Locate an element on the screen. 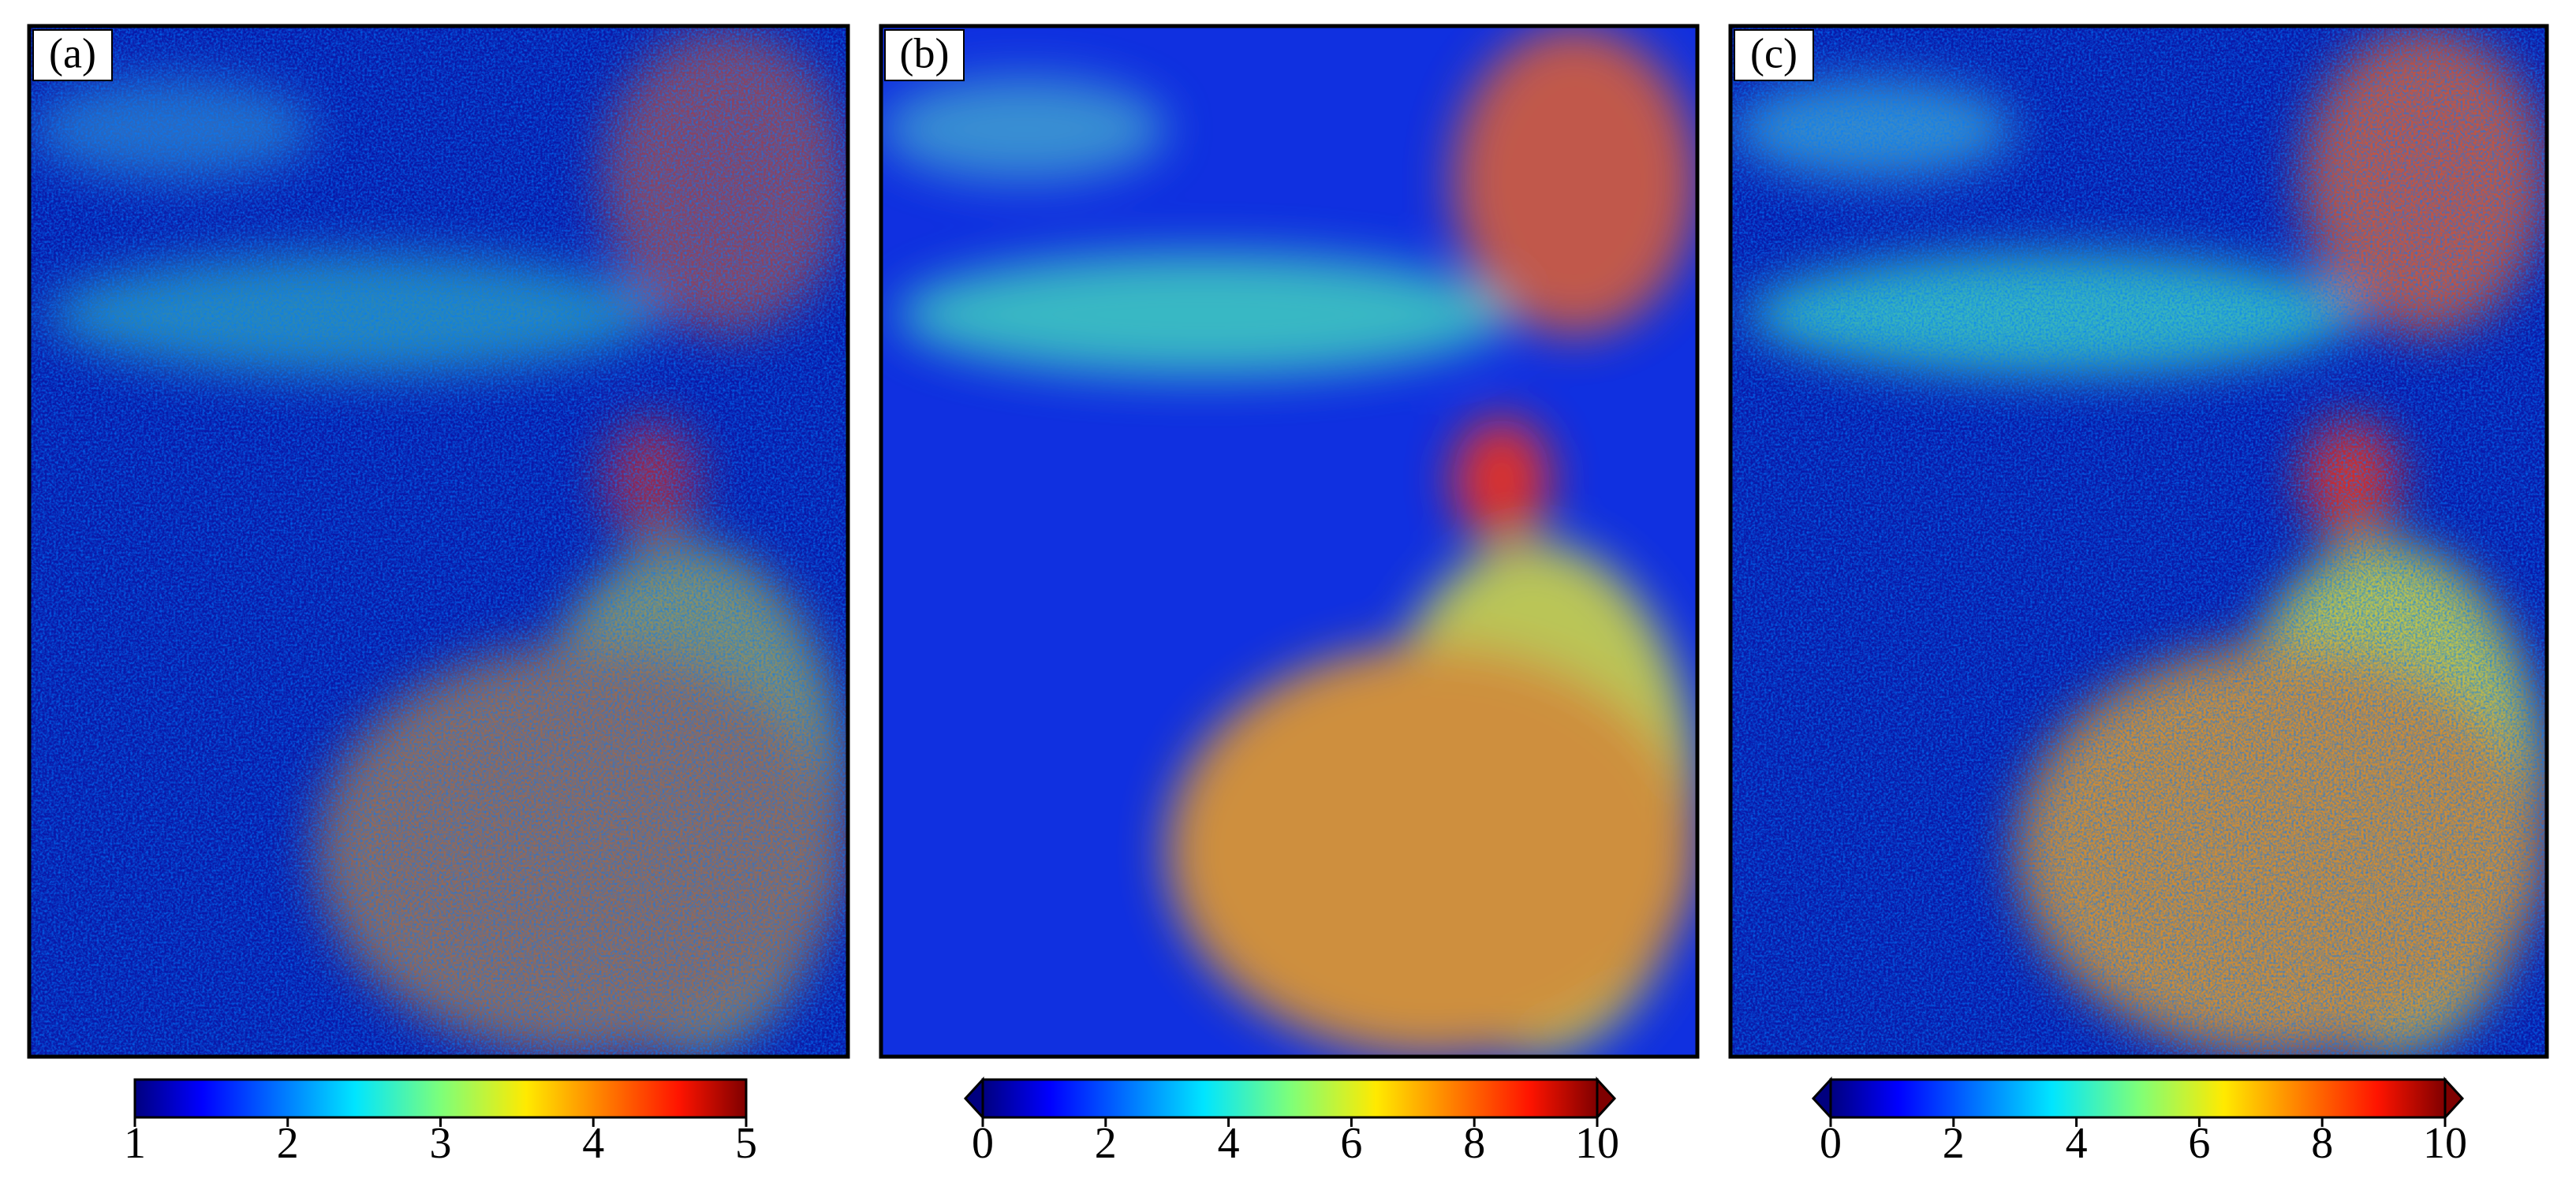 This screenshot has width=2576, height=1186. colorbar-tick-label: 3 is located at coordinates (441, 1143).